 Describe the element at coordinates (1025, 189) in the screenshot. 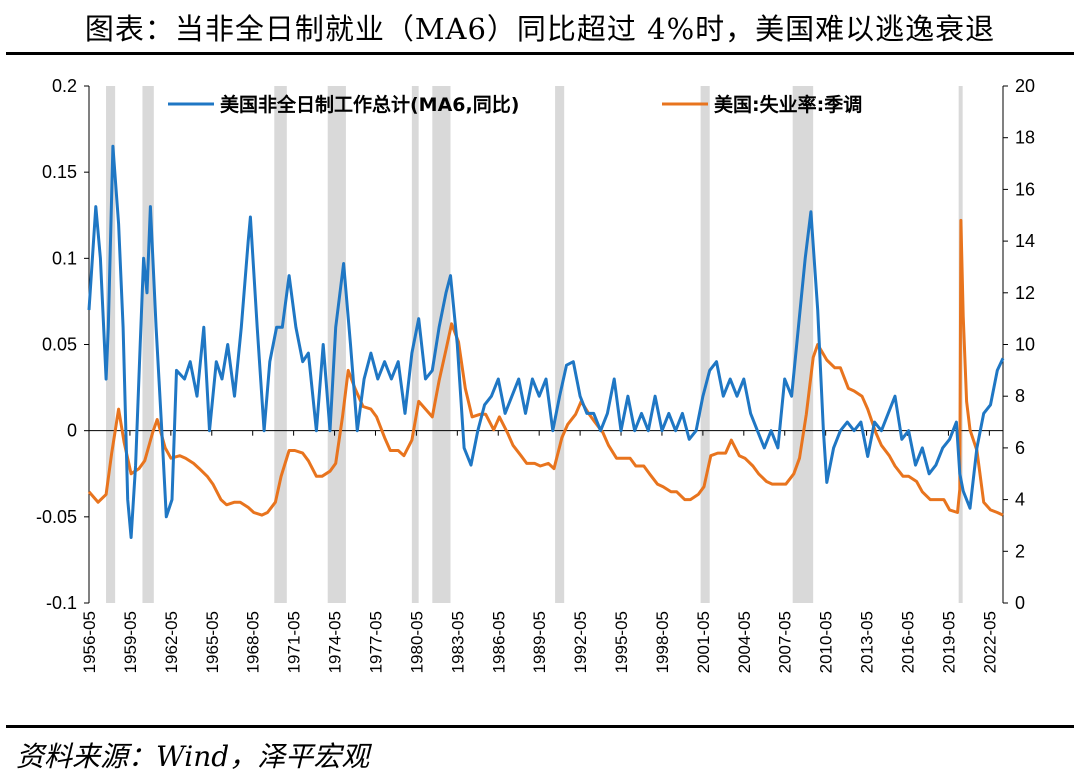

I see `y-right-tick-label: 16` at that location.